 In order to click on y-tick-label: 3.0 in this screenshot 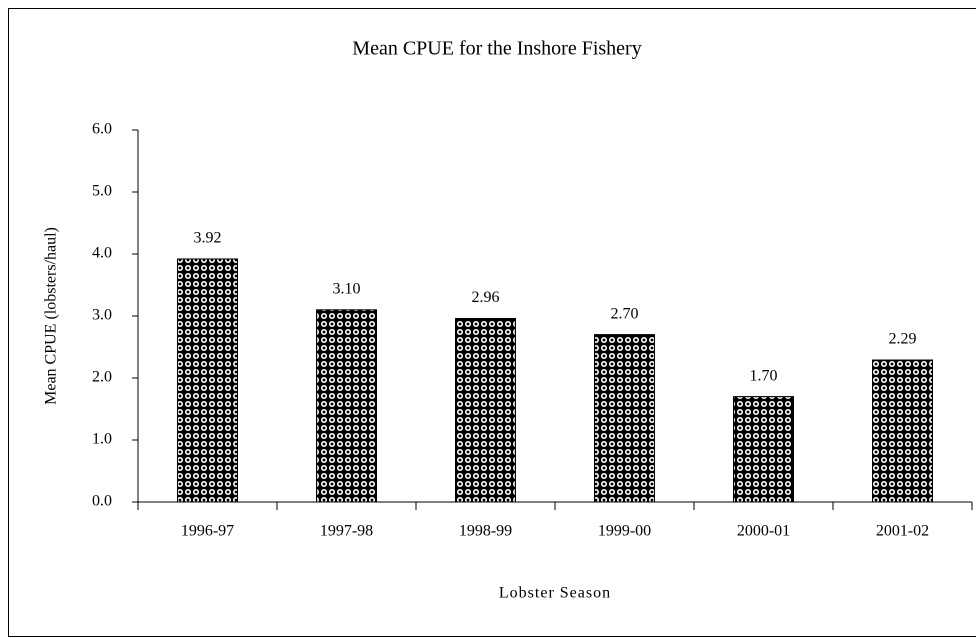, I will do `click(102, 315)`.